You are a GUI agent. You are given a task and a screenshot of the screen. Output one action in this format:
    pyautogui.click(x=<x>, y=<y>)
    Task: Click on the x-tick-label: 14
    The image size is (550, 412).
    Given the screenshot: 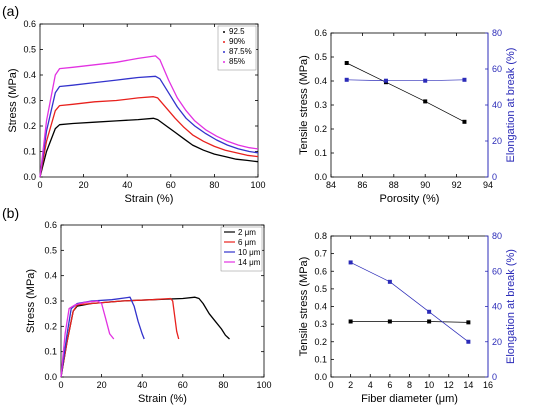 What is the action you would take?
    pyautogui.click(x=468, y=385)
    